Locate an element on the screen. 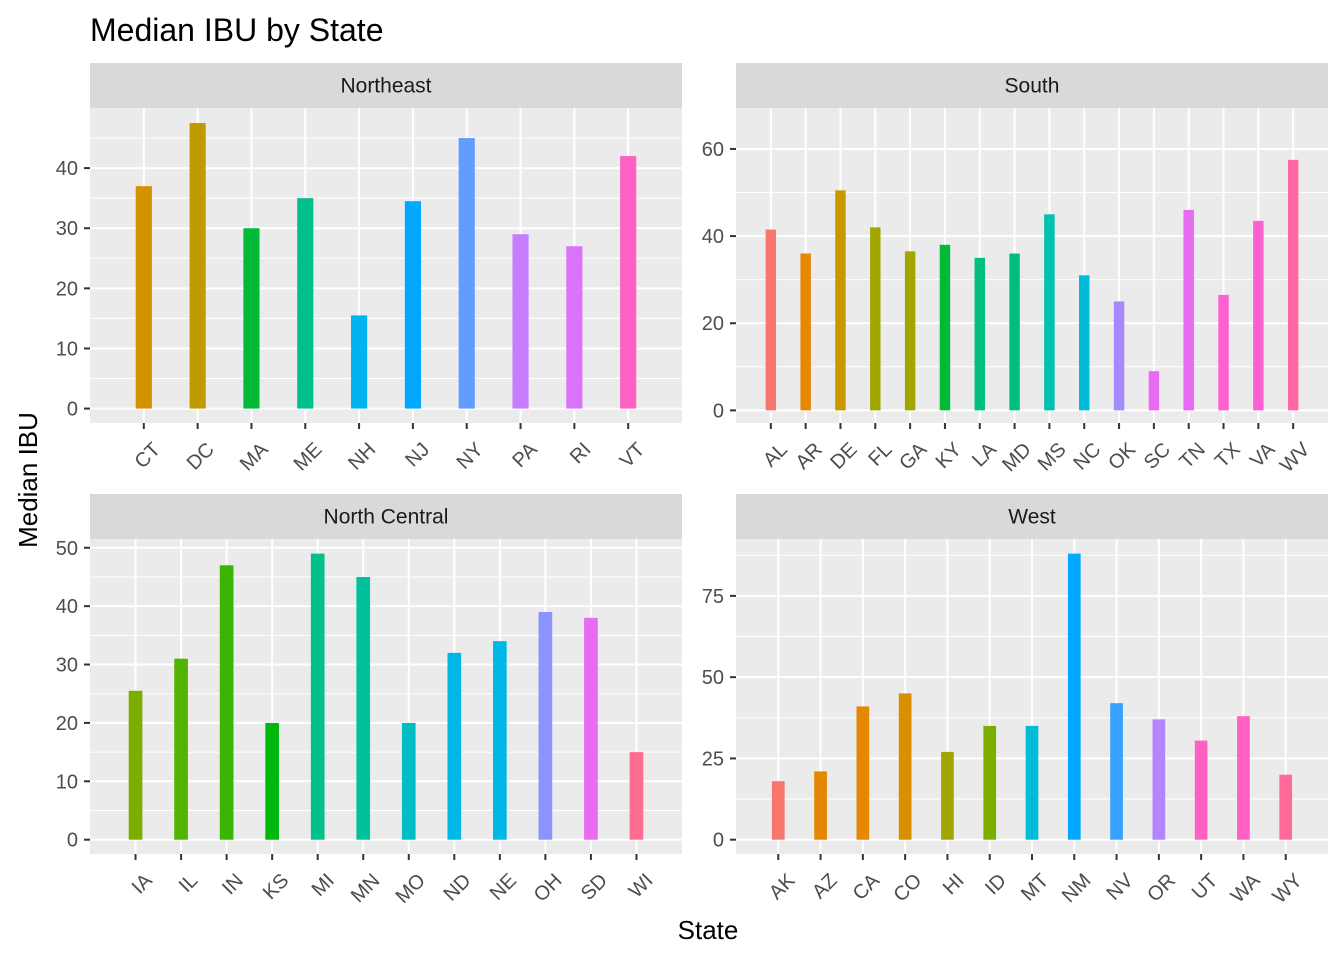  x-tick-label: MS is located at coordinates (1052, 457).